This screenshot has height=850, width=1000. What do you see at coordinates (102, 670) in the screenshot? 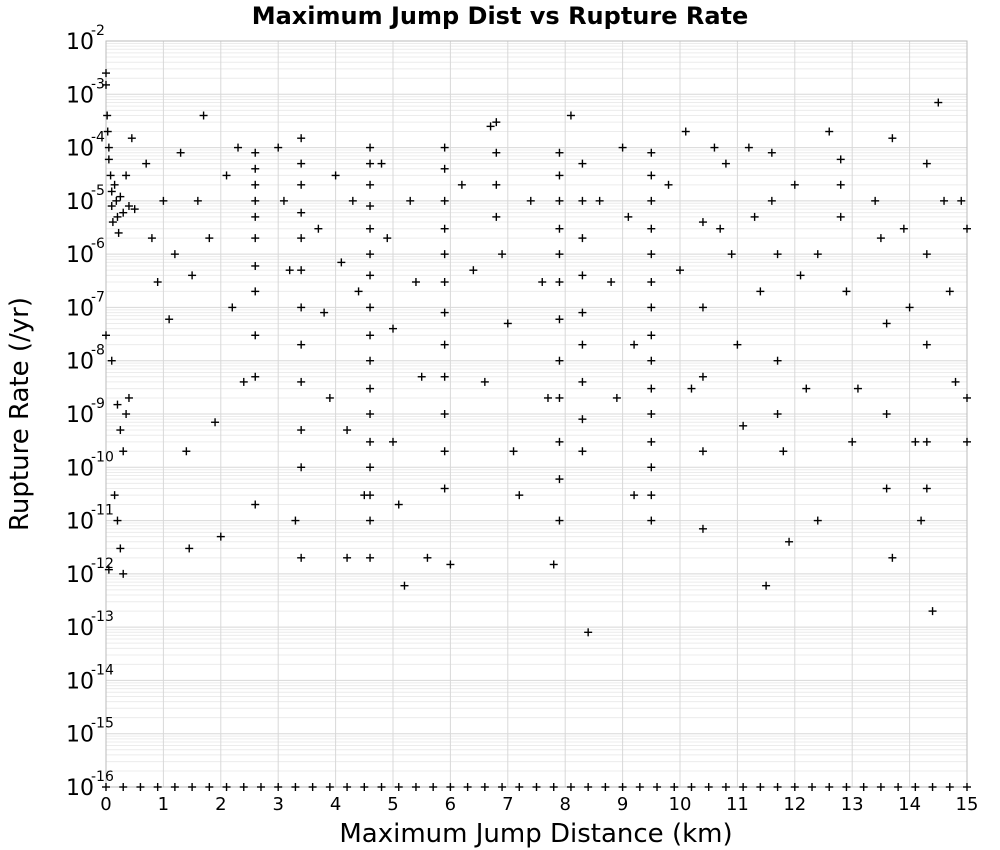
I see `y-tick-exponent: -14` at bounding box center [102, 670].